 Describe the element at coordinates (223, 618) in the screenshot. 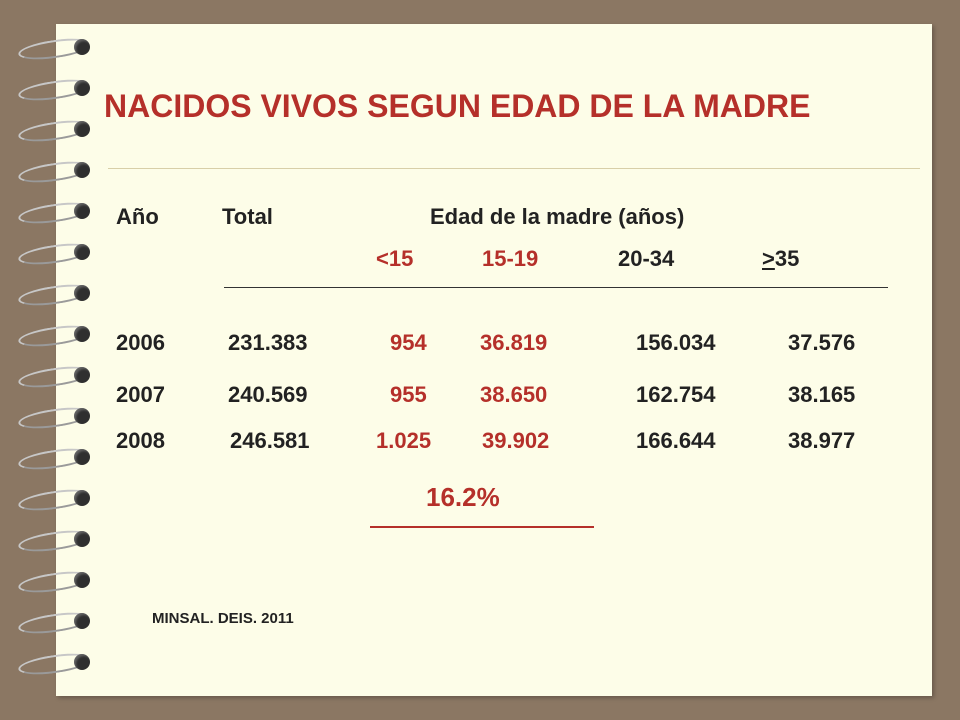

I see `source-note: MINSAL. DEIS. 2011` at that location.